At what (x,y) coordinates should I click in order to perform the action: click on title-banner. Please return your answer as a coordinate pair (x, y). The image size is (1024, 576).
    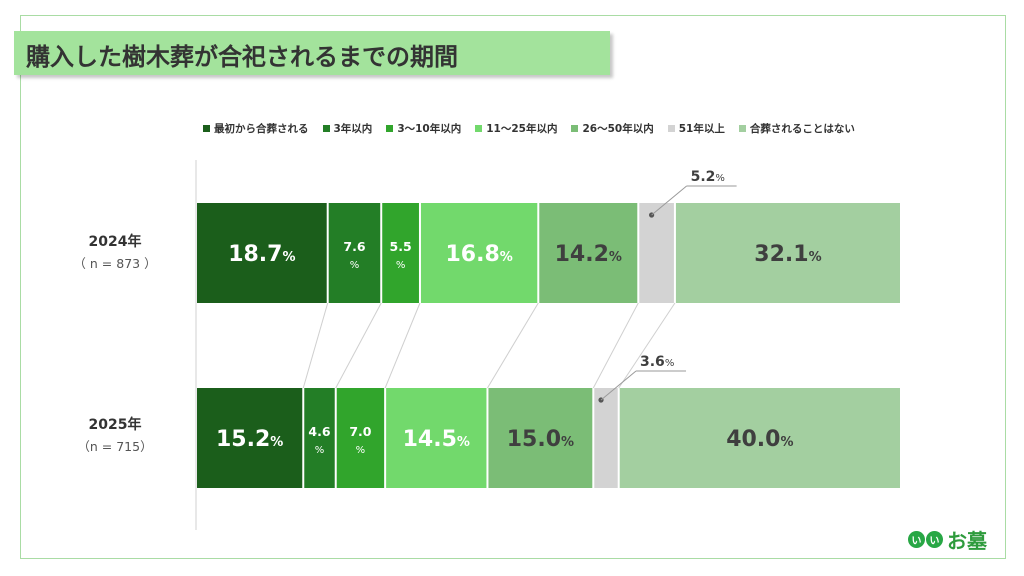
    Looking at the image, I should click on (312, 53).